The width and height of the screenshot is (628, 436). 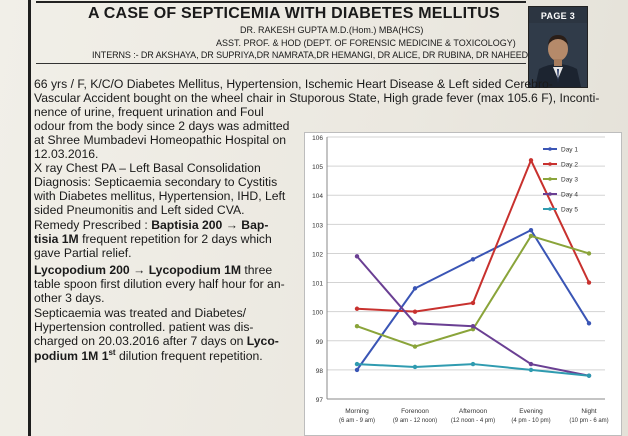 I want to click on y-tick-label: 103, so click(x=317, y=225).